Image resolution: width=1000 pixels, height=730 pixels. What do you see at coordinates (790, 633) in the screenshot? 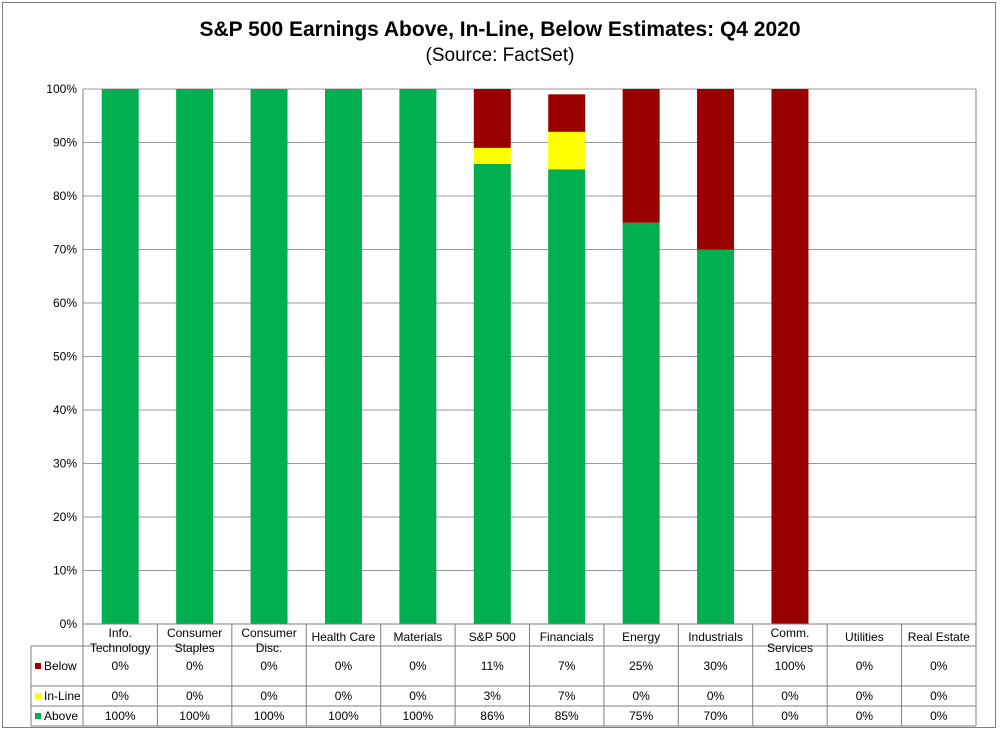
I see `category-label: Comm.` at bounding box center [790, 633].